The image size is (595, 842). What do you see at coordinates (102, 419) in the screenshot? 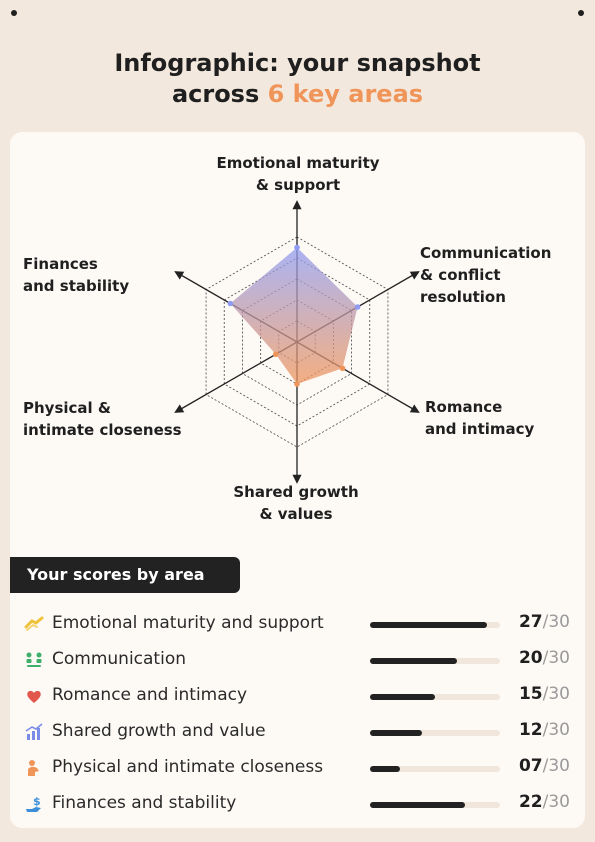
I see `axis-label-physical: Physical & intimate closeness` at bounding box center [102, 419].